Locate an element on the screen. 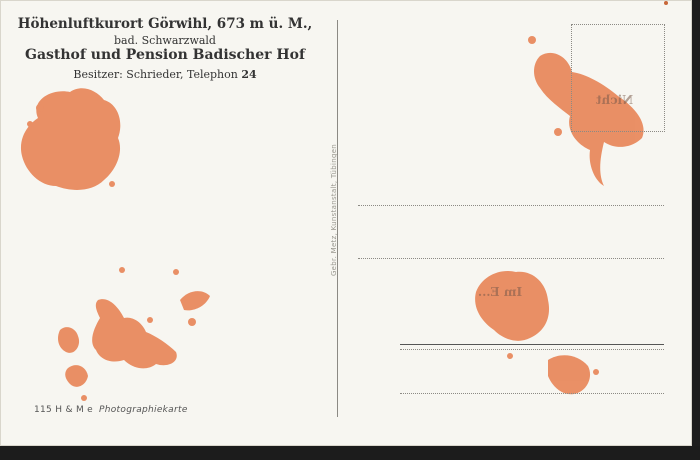  scan-edge-bottom is located at coordinates (350, 453).